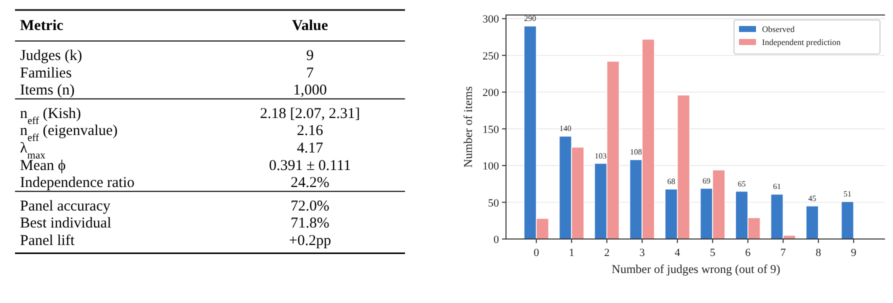 The height and width of the screenshot is (303, 893). What do you see at coordinates (310, 166) in the screenshot?
I see `text: 0.391 ± 0.111` at bounding box center [310, 166].